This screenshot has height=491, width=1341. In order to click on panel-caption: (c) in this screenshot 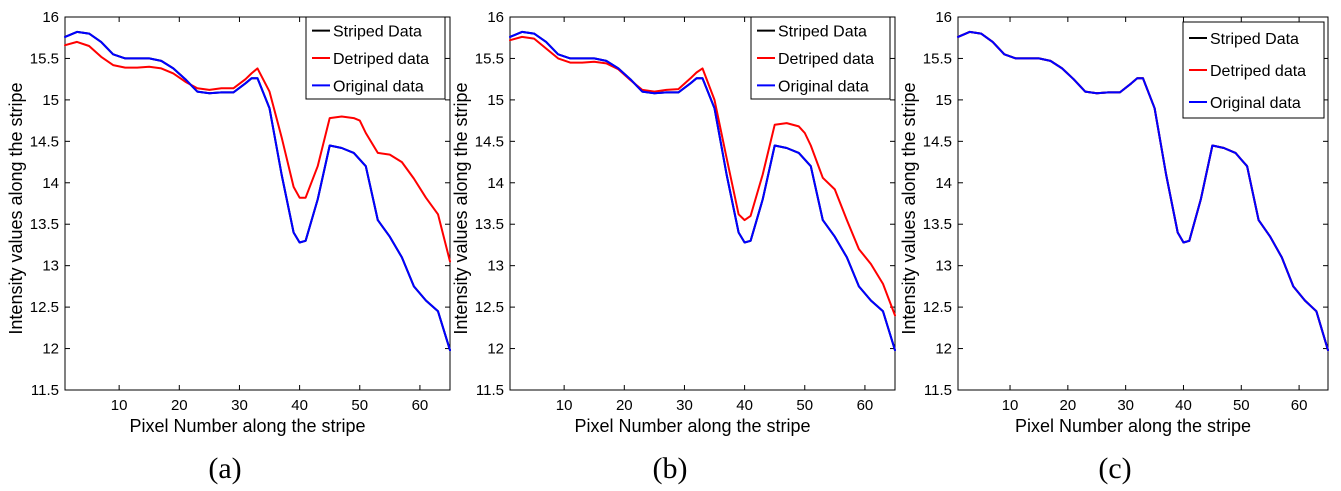, I will do `click(1114, 468)`.